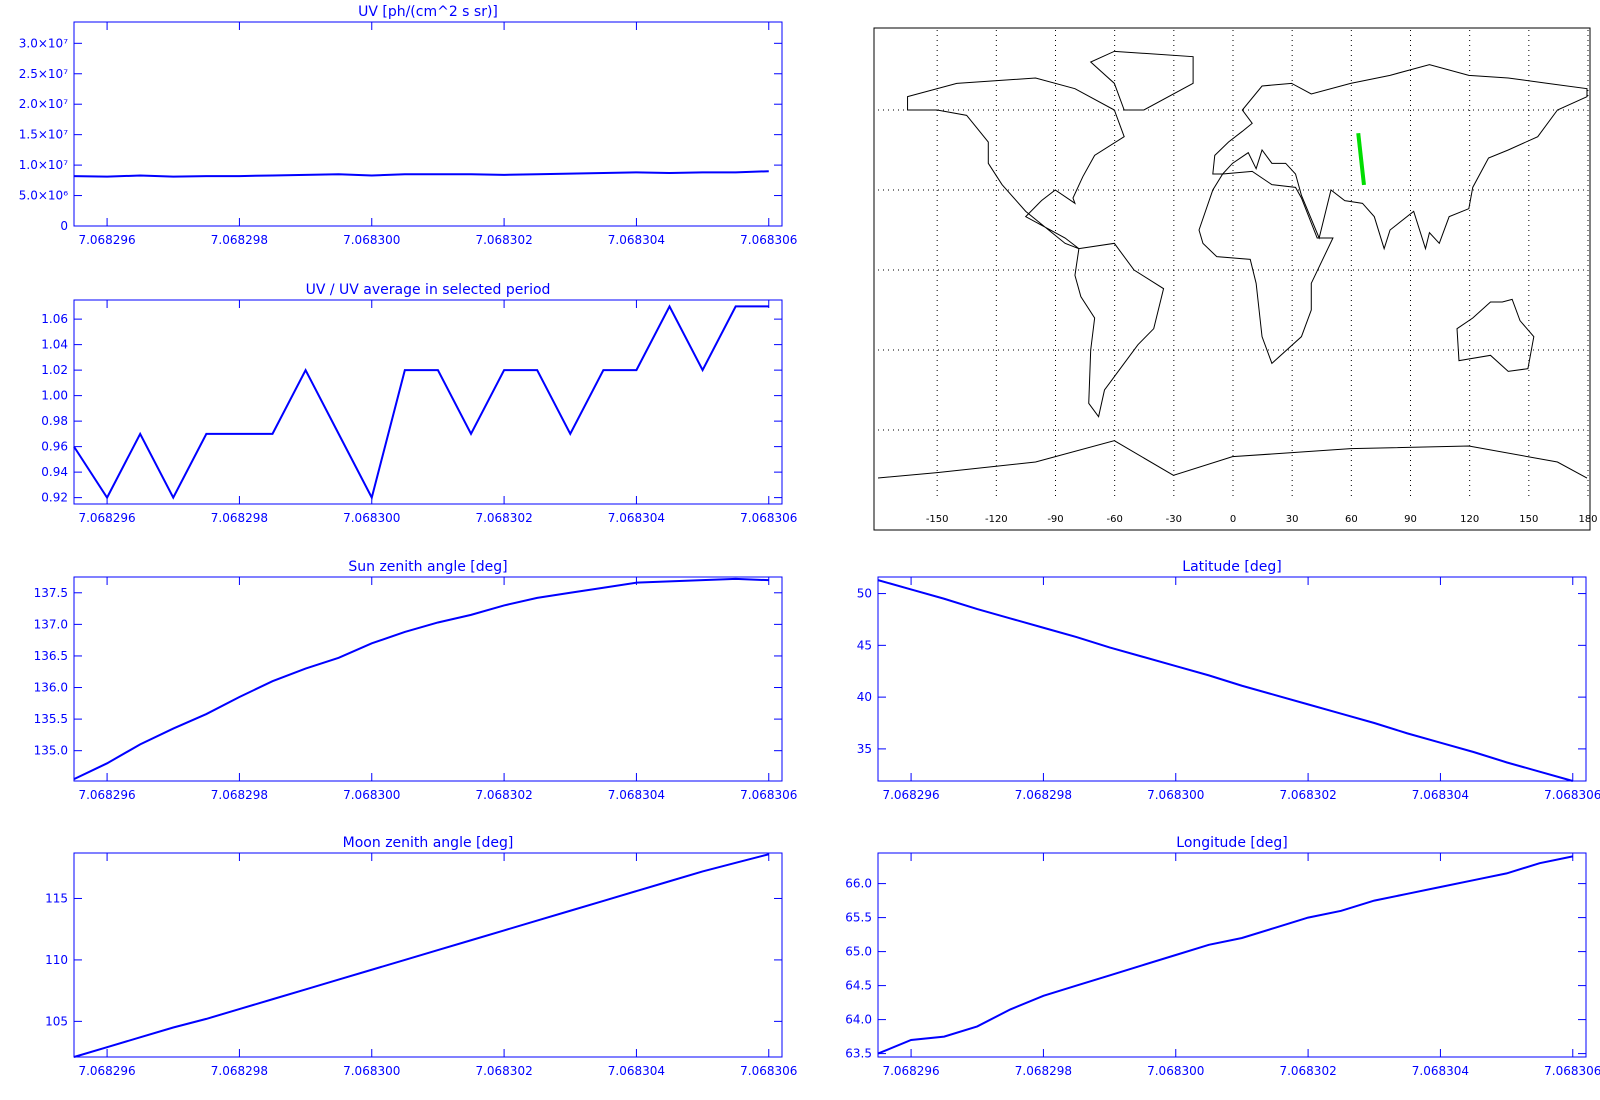  What do you see at coordinates (51, 688) in the screenshot?
I see `y-tick-label: 136.0` at bounding box center [51, 688].